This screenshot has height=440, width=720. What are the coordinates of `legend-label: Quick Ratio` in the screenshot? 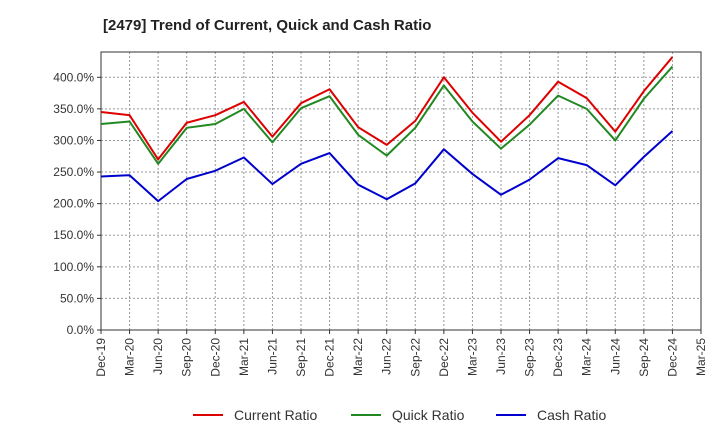 It's located at (428, 415).